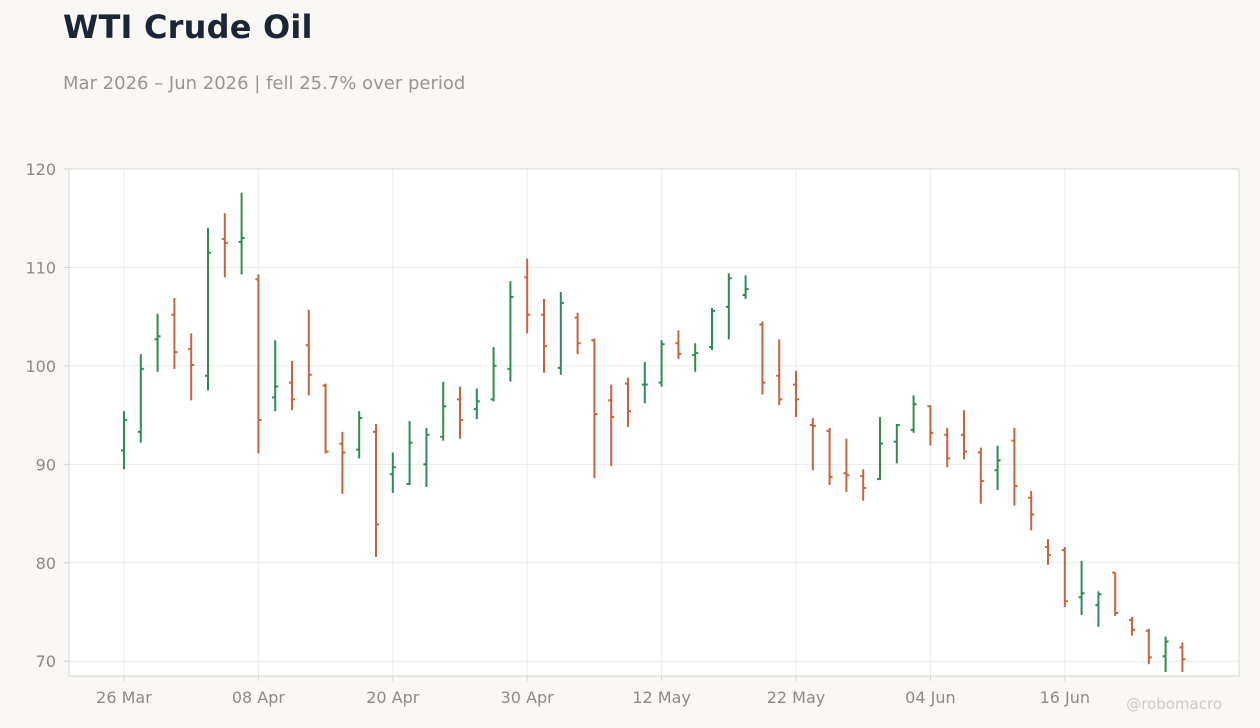 The image size is (1260, 728). What do you see at coordinates (40, 169) in the screenshot?
I see `y-tick-label: 120` at bounding box center [40, 169].